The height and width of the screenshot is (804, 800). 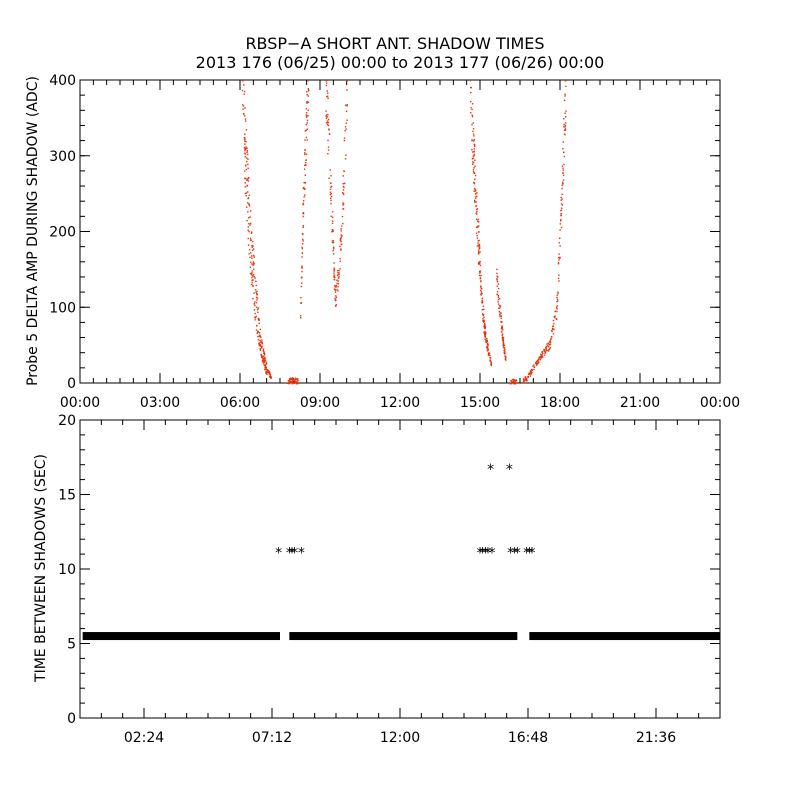 I want to click on x-tick-label: 00:00, so click(x=720, y=403).